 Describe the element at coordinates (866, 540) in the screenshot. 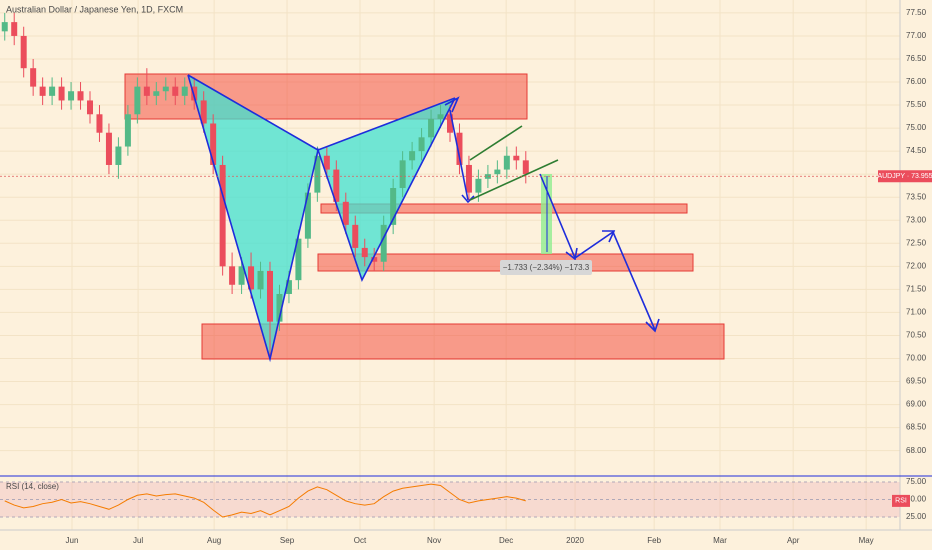

I see `x-tick-label: May` at that location.